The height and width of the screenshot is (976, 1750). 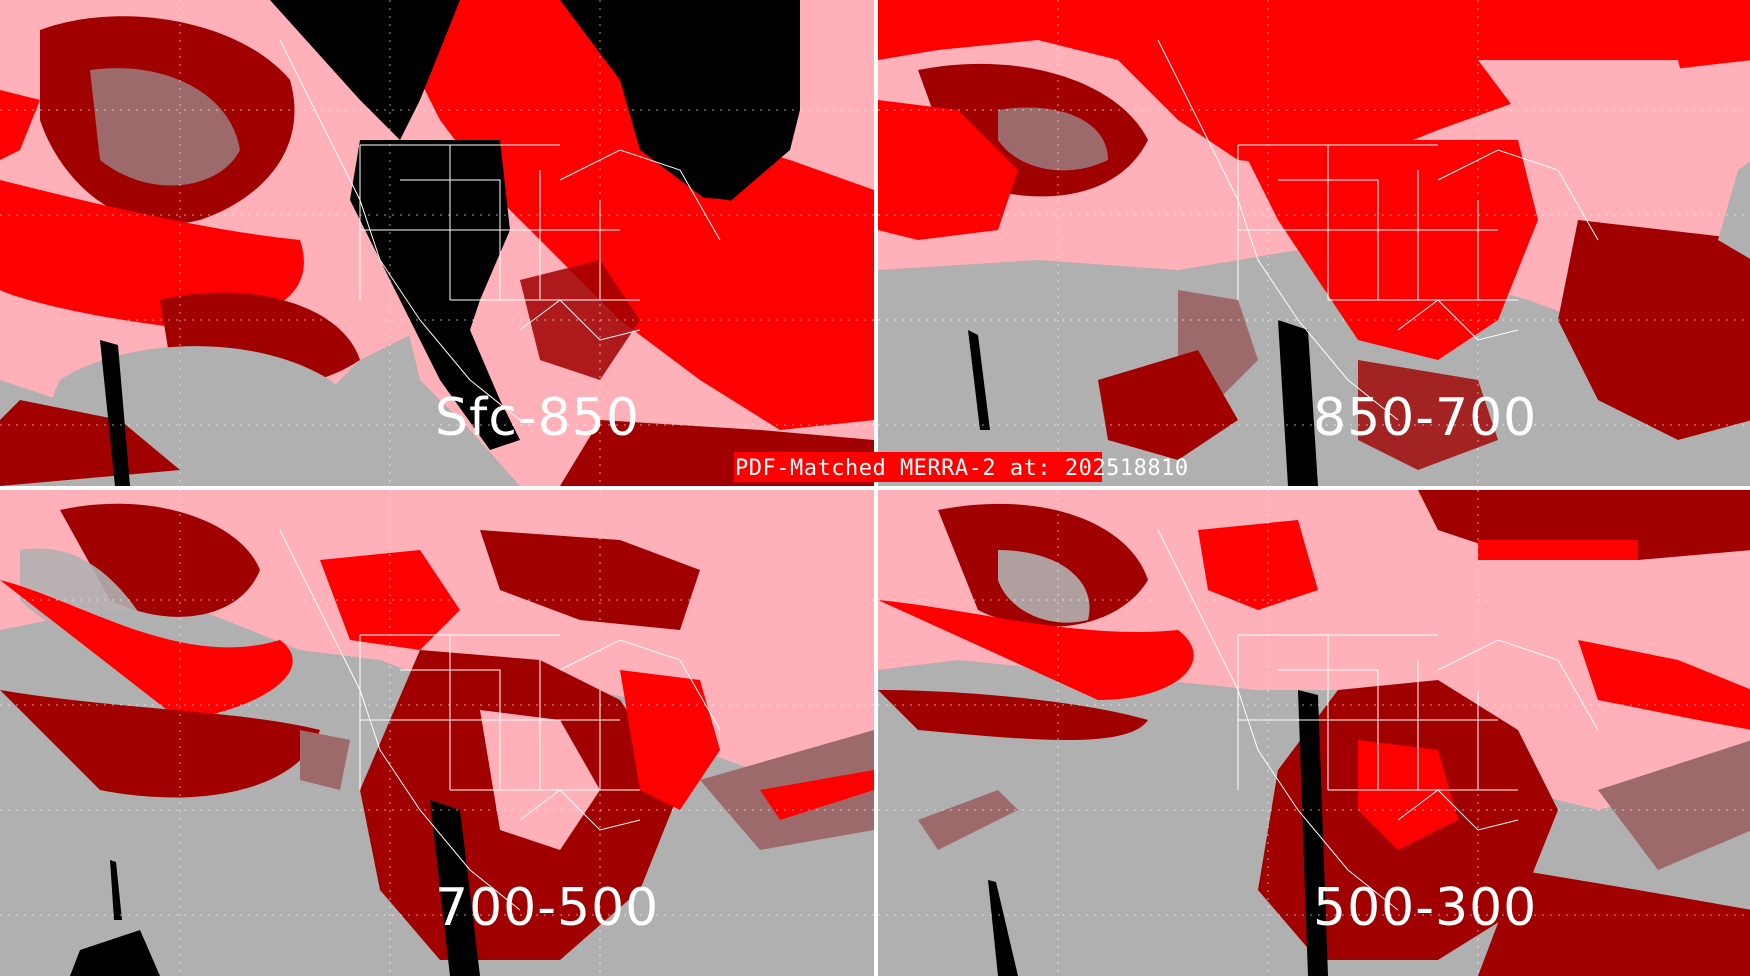 I want to click on panel-label: Sfc-850, so click(x=537, y=418).